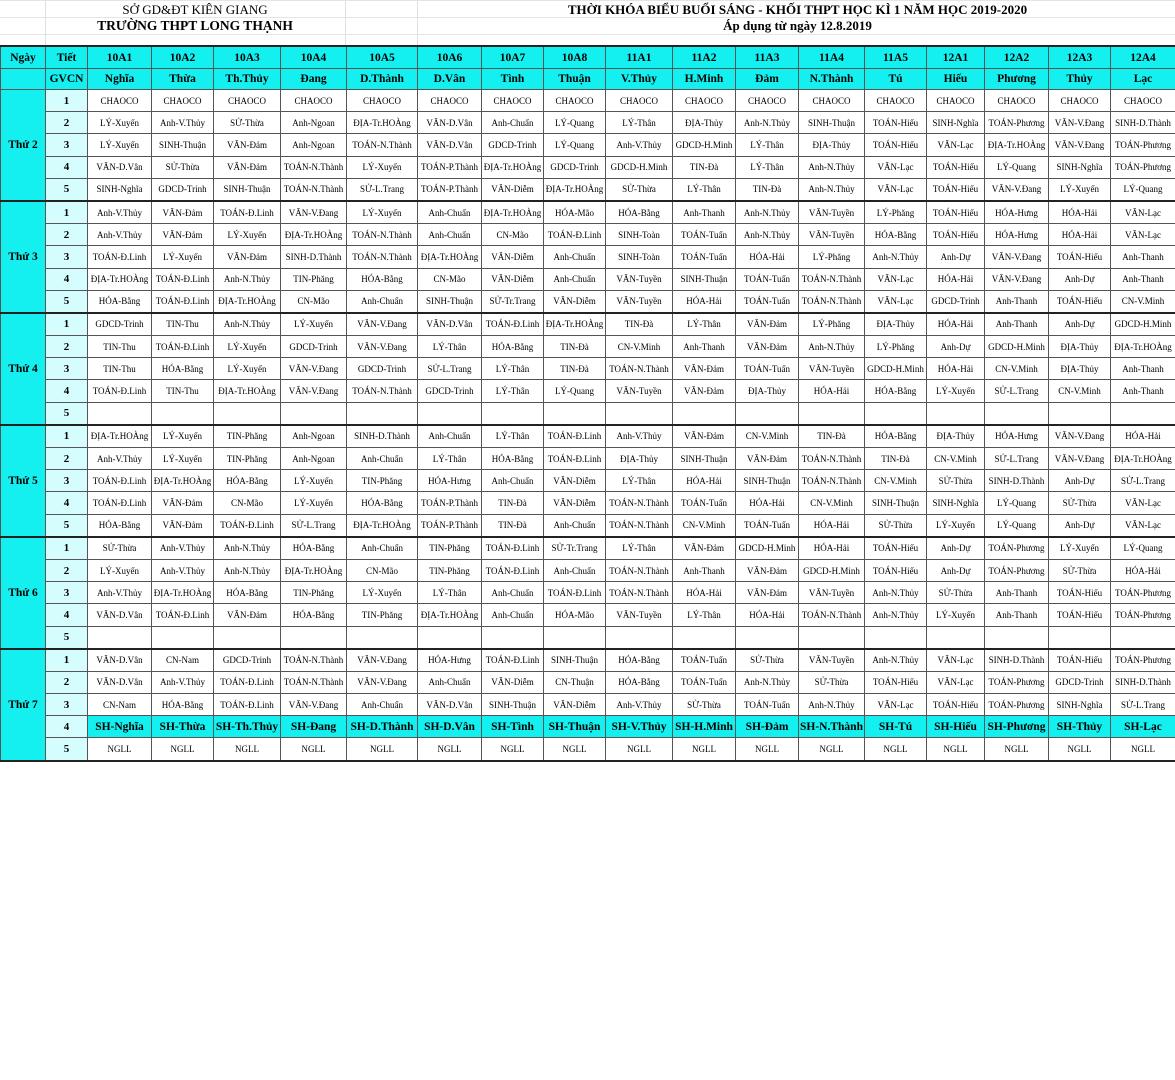  Describe the element at coordinates (831, 593) in the screenshot. I see `timetable-cell: VĂN-Tuyền` at that location.